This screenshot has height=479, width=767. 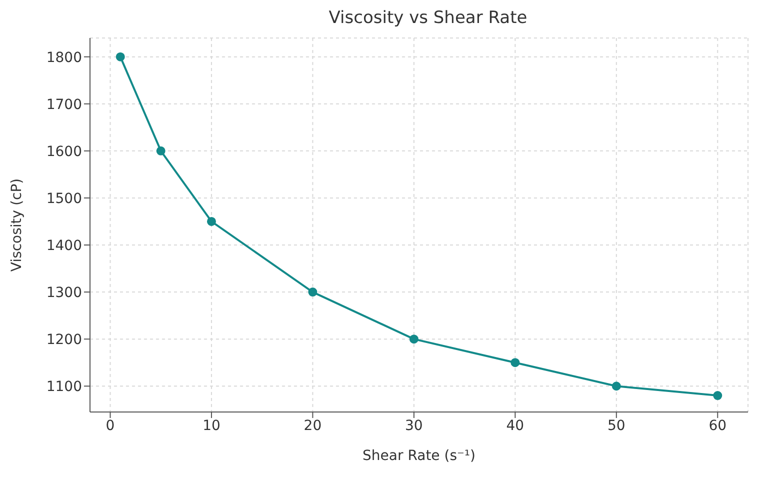 What do you see at coordinates (414, 426) in the screenshot?
I see `x-tick-label: 30` at bounding box center [414, 426].